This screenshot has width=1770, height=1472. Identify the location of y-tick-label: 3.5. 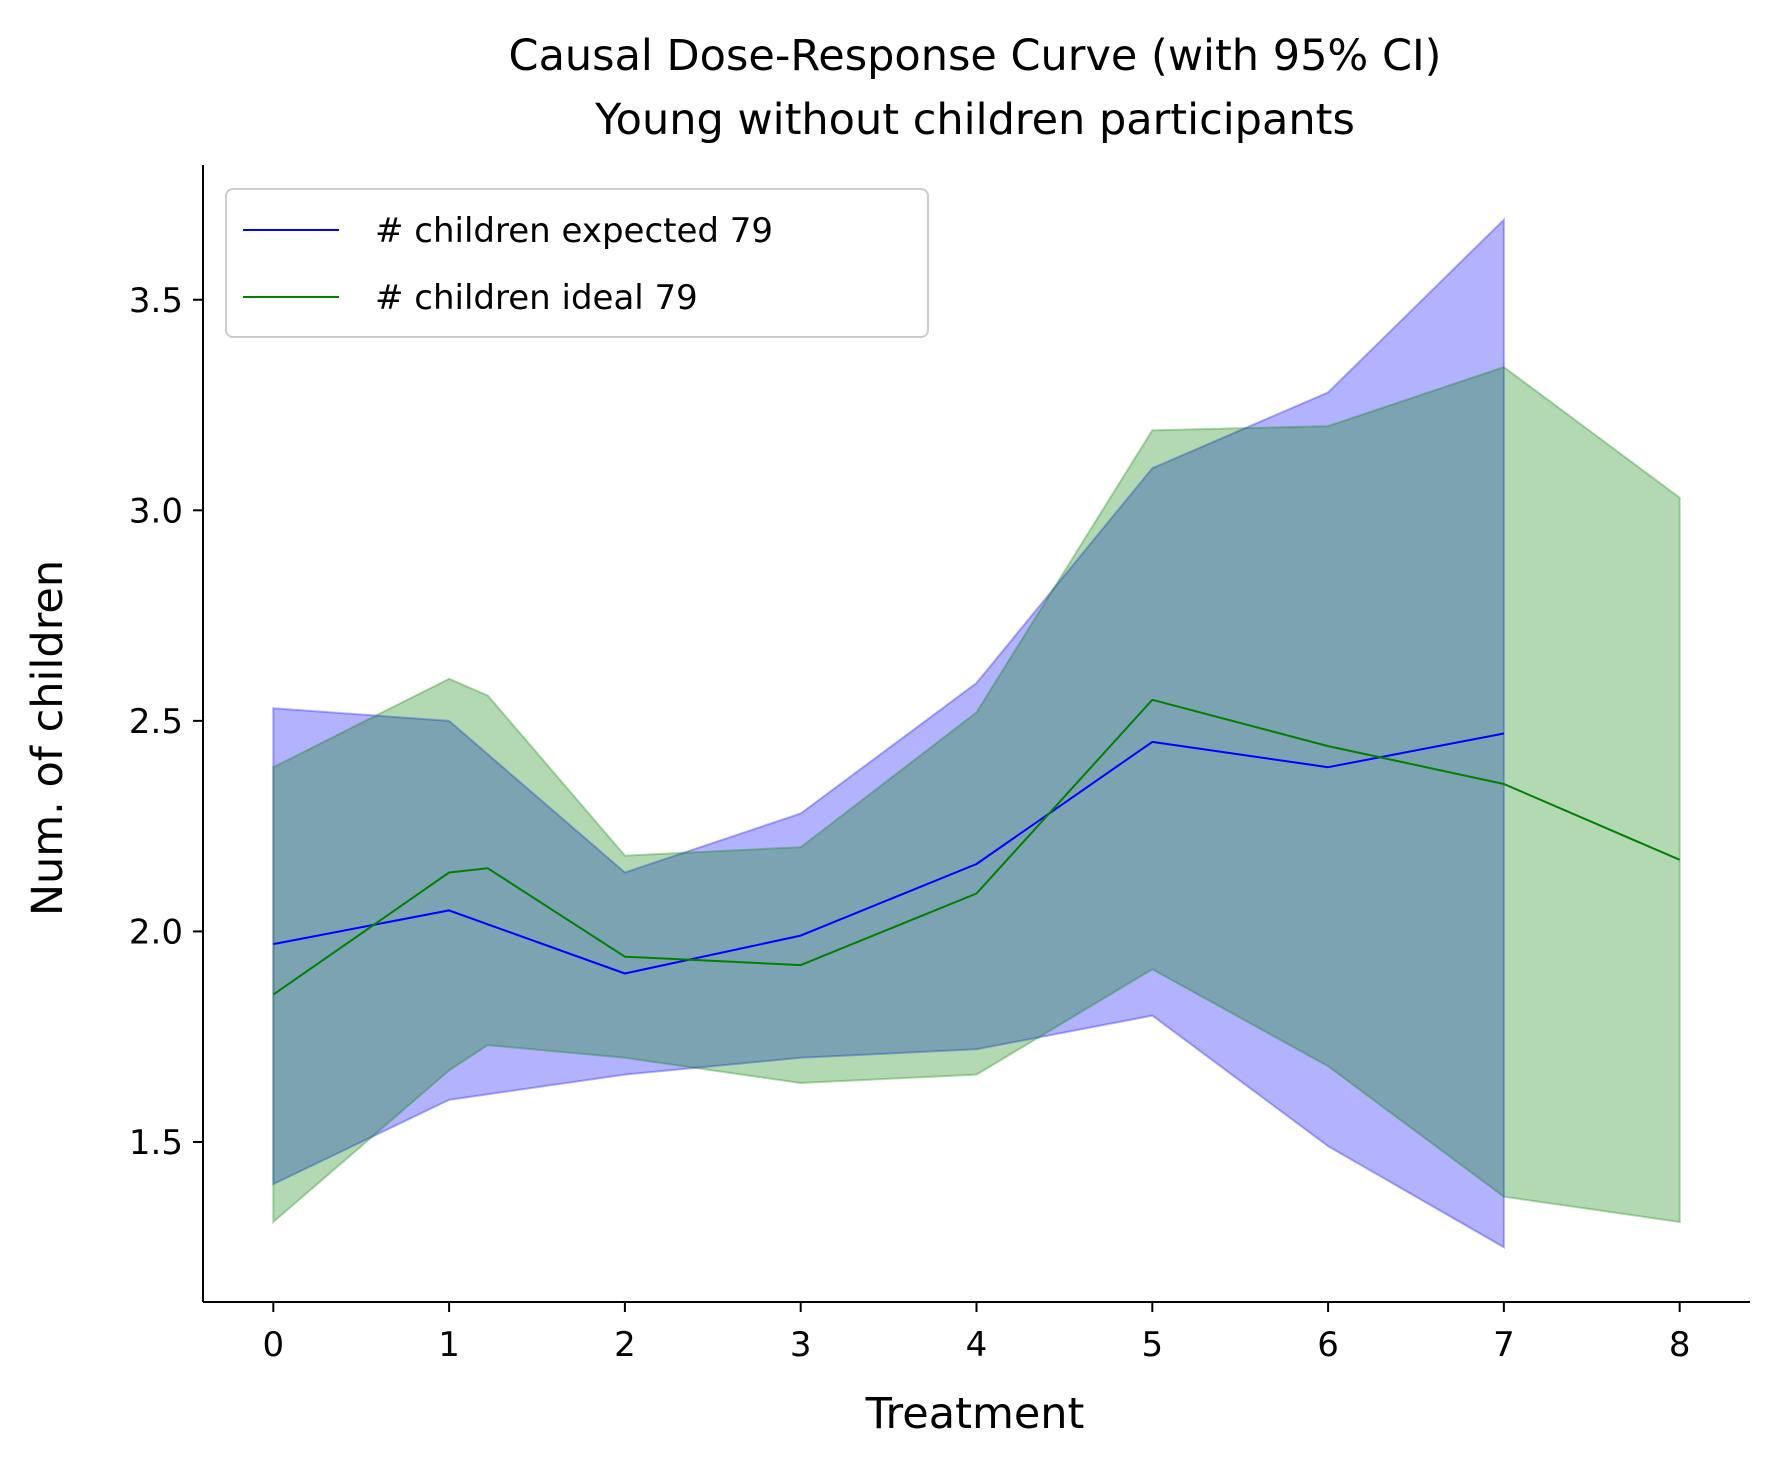
(156, 301).